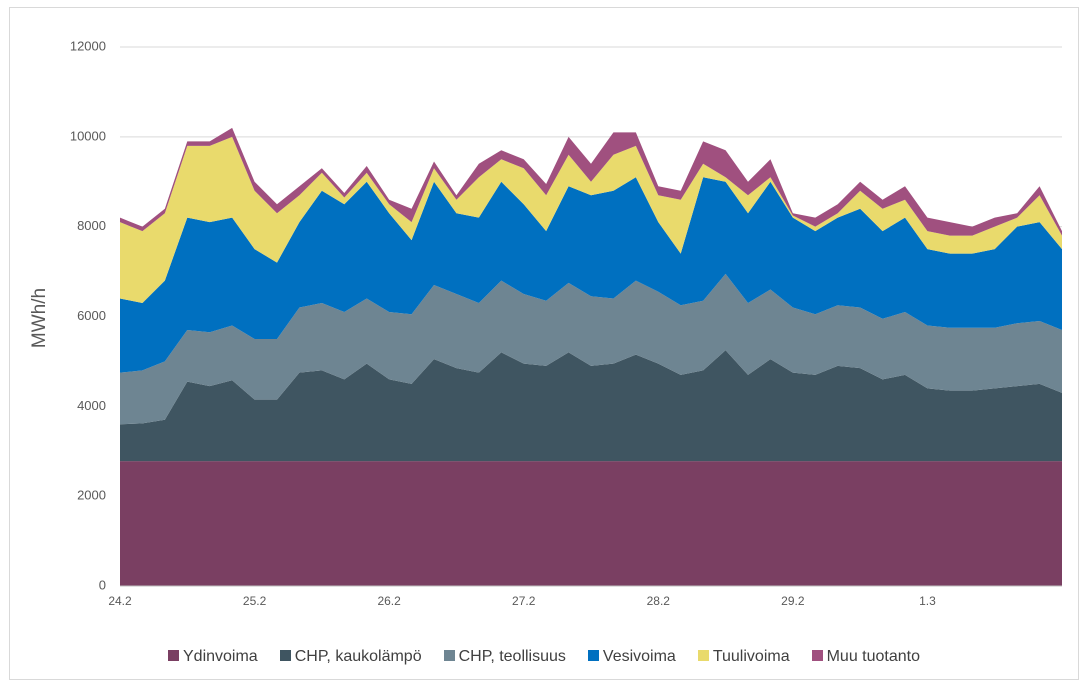  I want to click on y-tick-label: 10000, so click(88, 135).